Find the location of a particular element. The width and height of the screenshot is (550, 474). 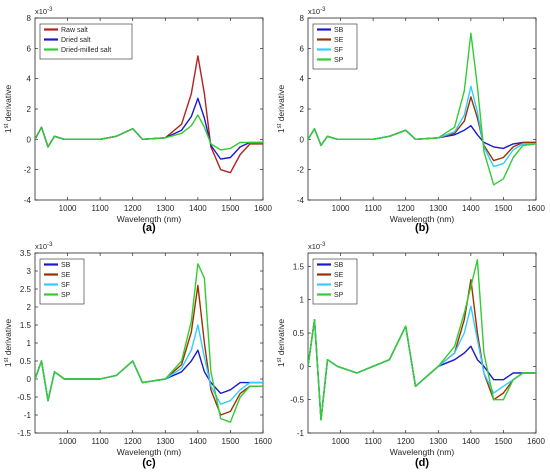

panel-caption: (a) is located at coordinates (149, 228).